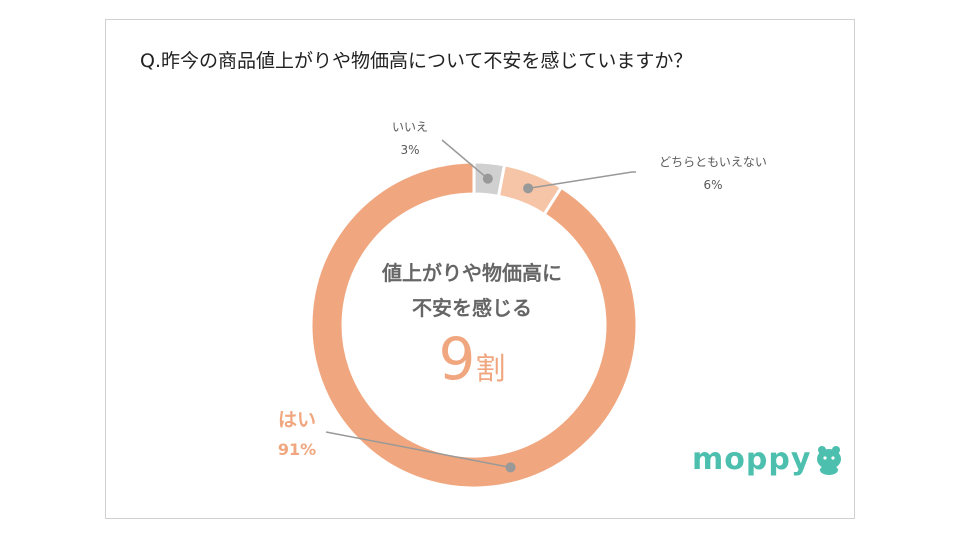 Image resolution: width=960 pixels, height=540 pixels. Describe the element at coordinates (752, 459) in the screenshot. I see `logo-text: moppy` at that location.